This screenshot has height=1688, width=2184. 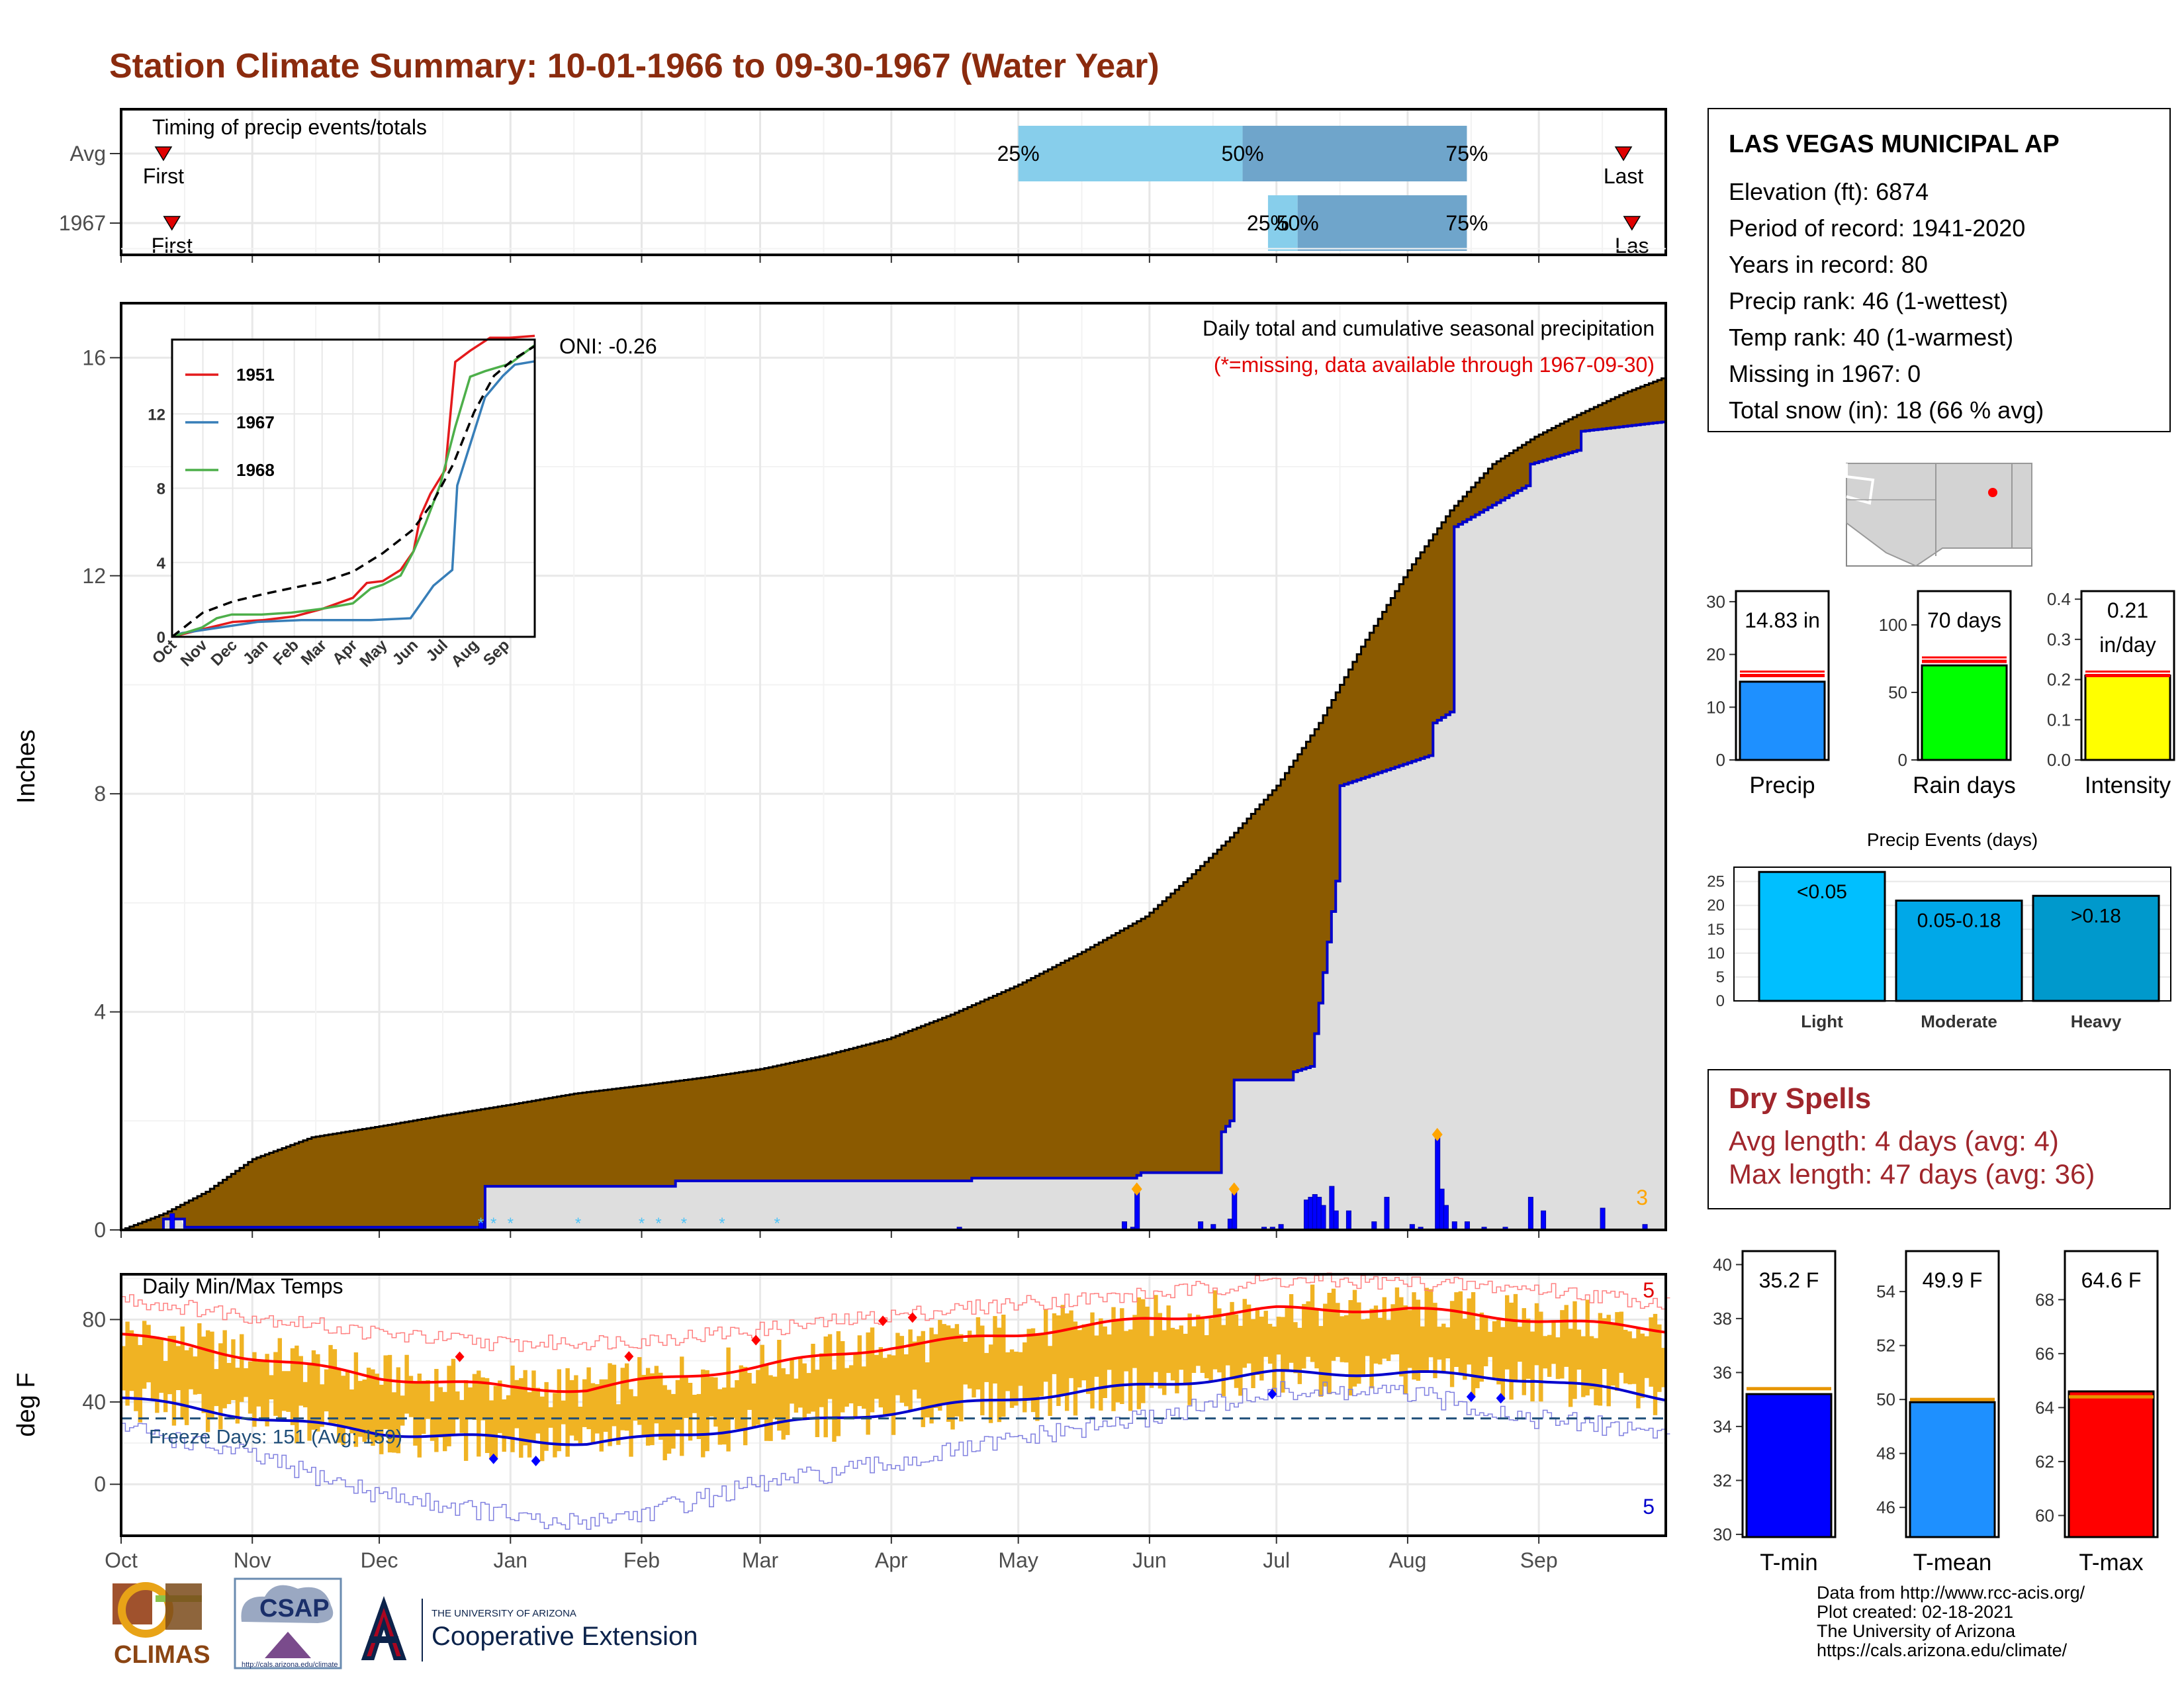 I want to click on small-chart-x-label: Intensity, so click(x=2128, y=785).